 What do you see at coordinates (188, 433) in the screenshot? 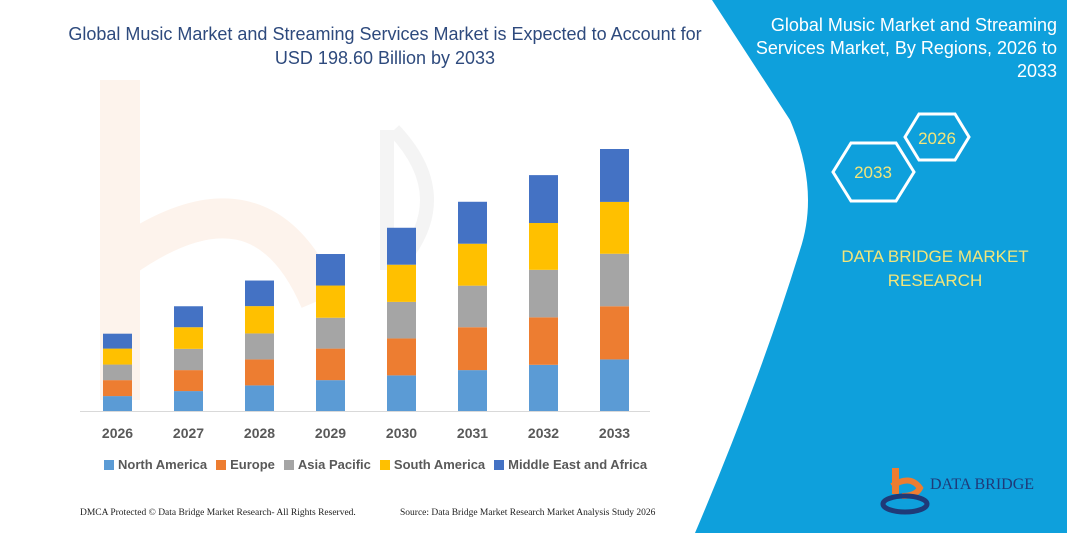
I see `x-tick-label: 2027` at bounding box center [188, 433].